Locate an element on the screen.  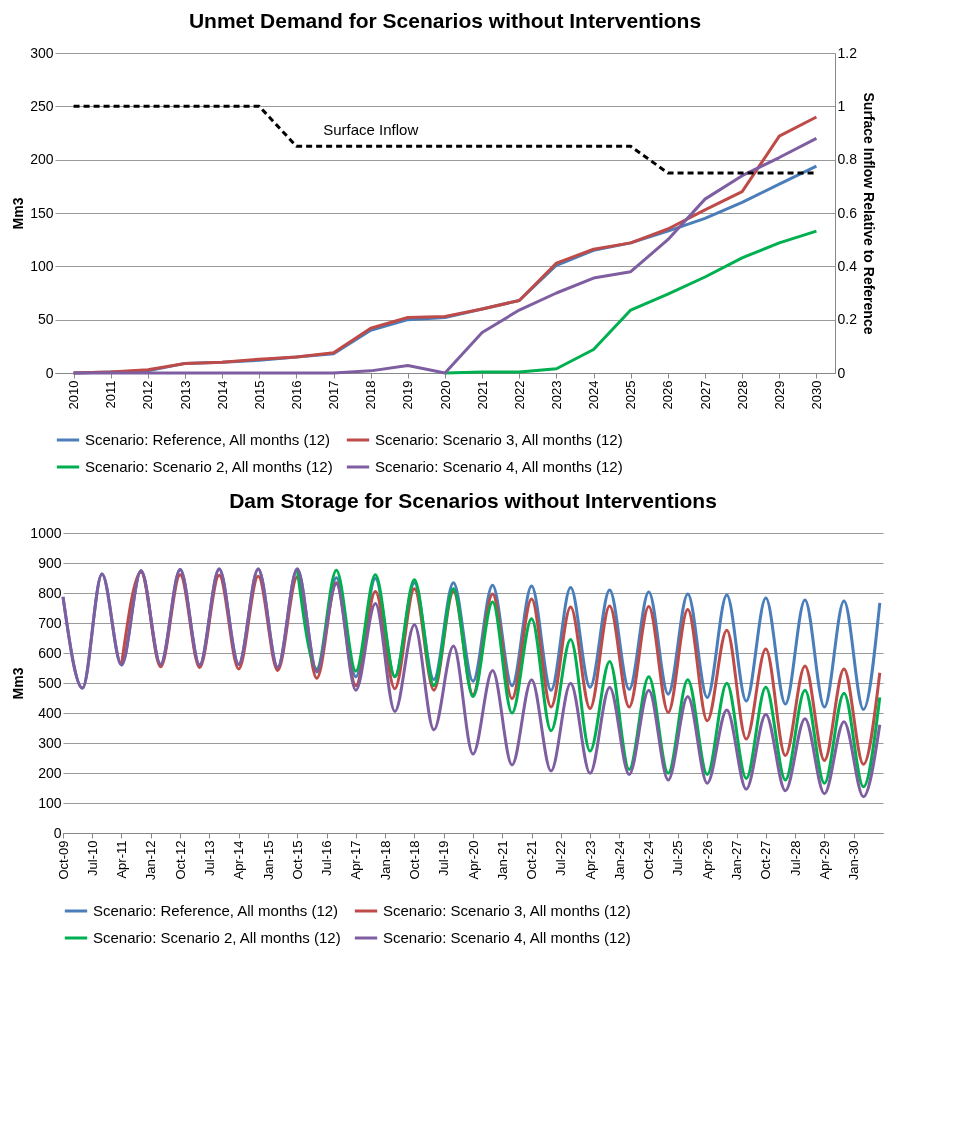
x-tick-label: 2010 is located at coordinates (74, 395).